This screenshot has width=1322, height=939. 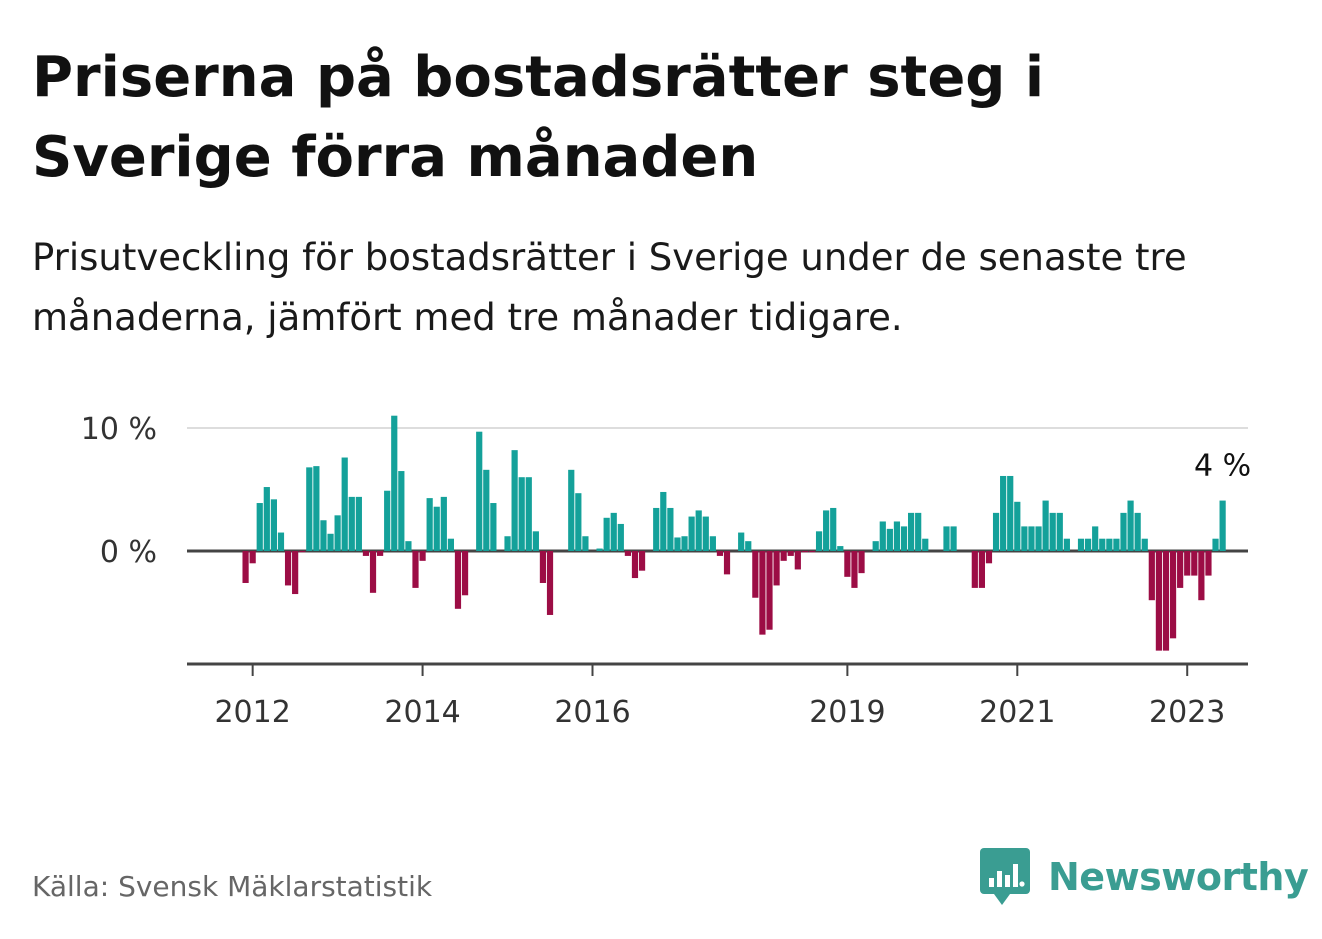 What do you see at coordinates (1178, 877) in the screenshot?
I see `brand-name: Newsworthy` at bounding box center [1178, 877].